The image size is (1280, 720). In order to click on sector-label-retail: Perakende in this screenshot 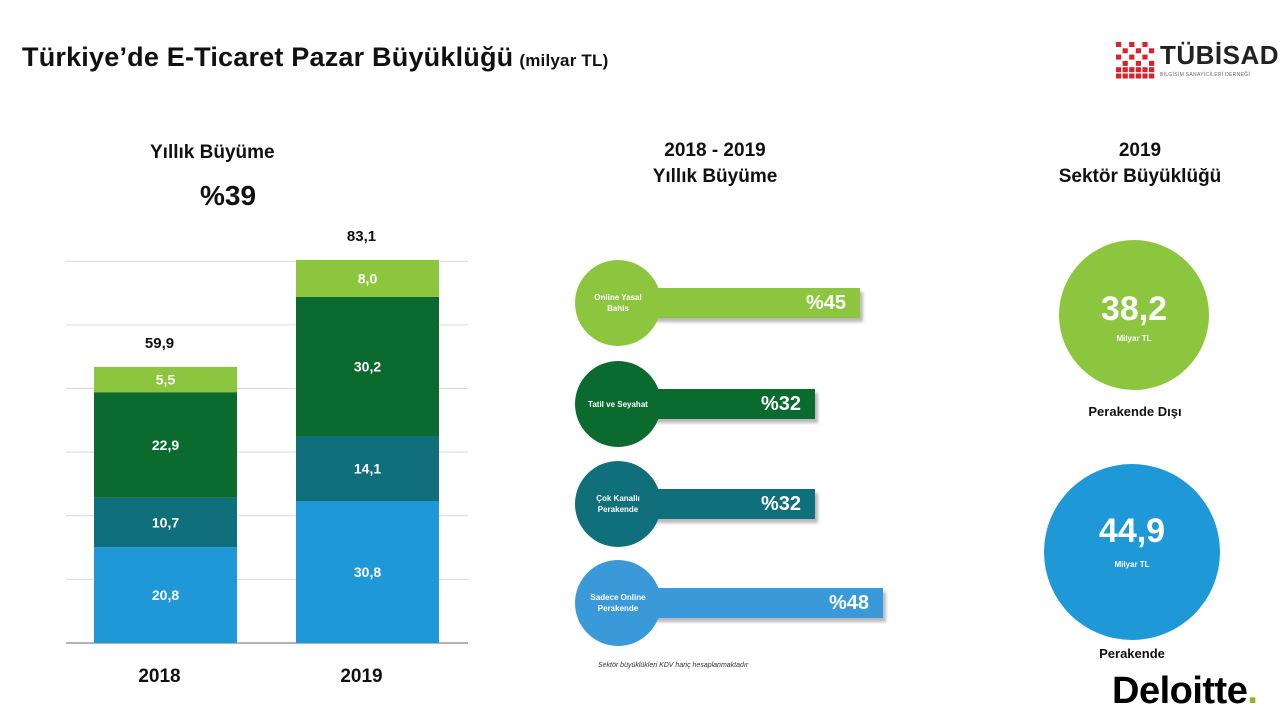, I will do `click(1132, 653)`.